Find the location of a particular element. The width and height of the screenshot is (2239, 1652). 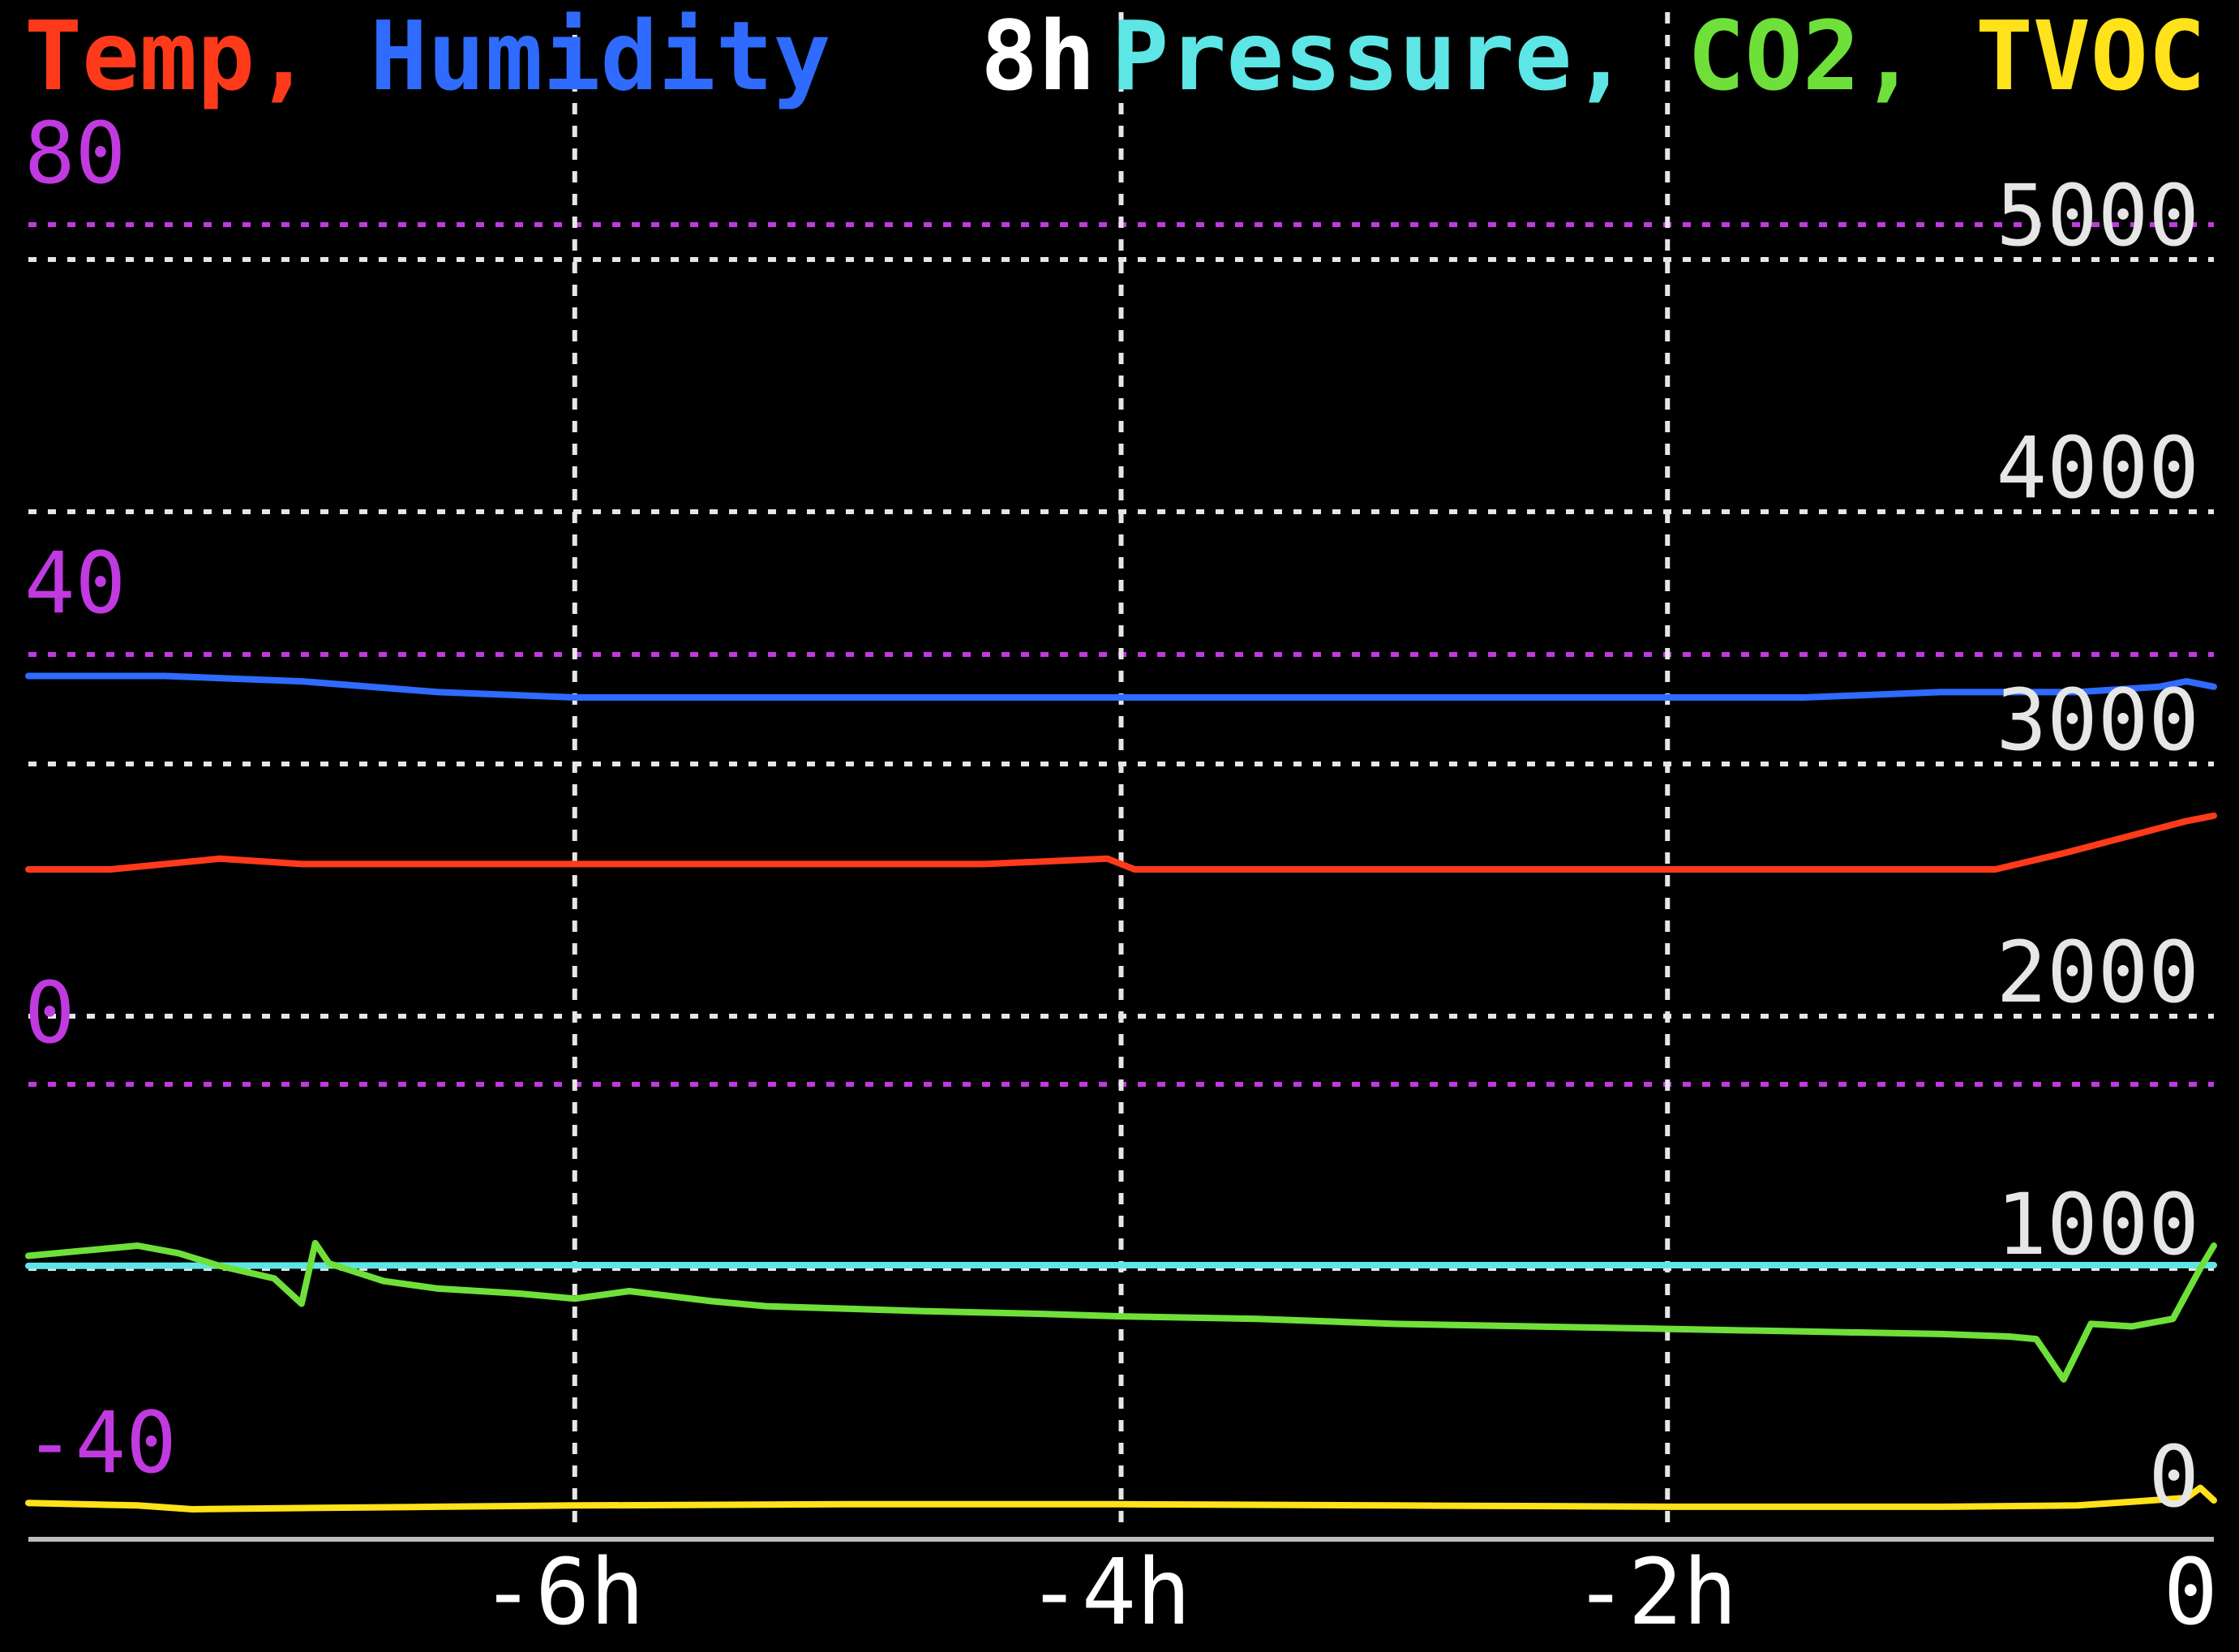

x-tick-label-0: 0 is located at coordinates (2191, 1593).